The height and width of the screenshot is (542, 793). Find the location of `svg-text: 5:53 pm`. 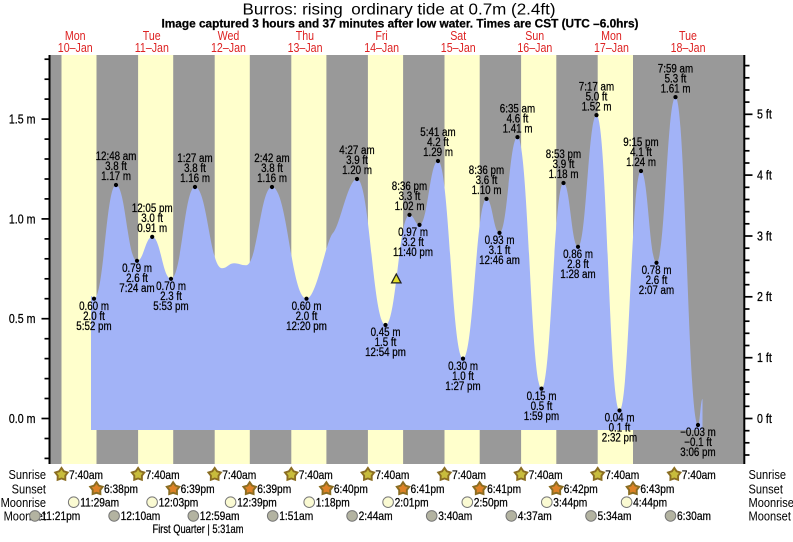

svg-text: 5:53 pm is located at coordinates (170, 307).